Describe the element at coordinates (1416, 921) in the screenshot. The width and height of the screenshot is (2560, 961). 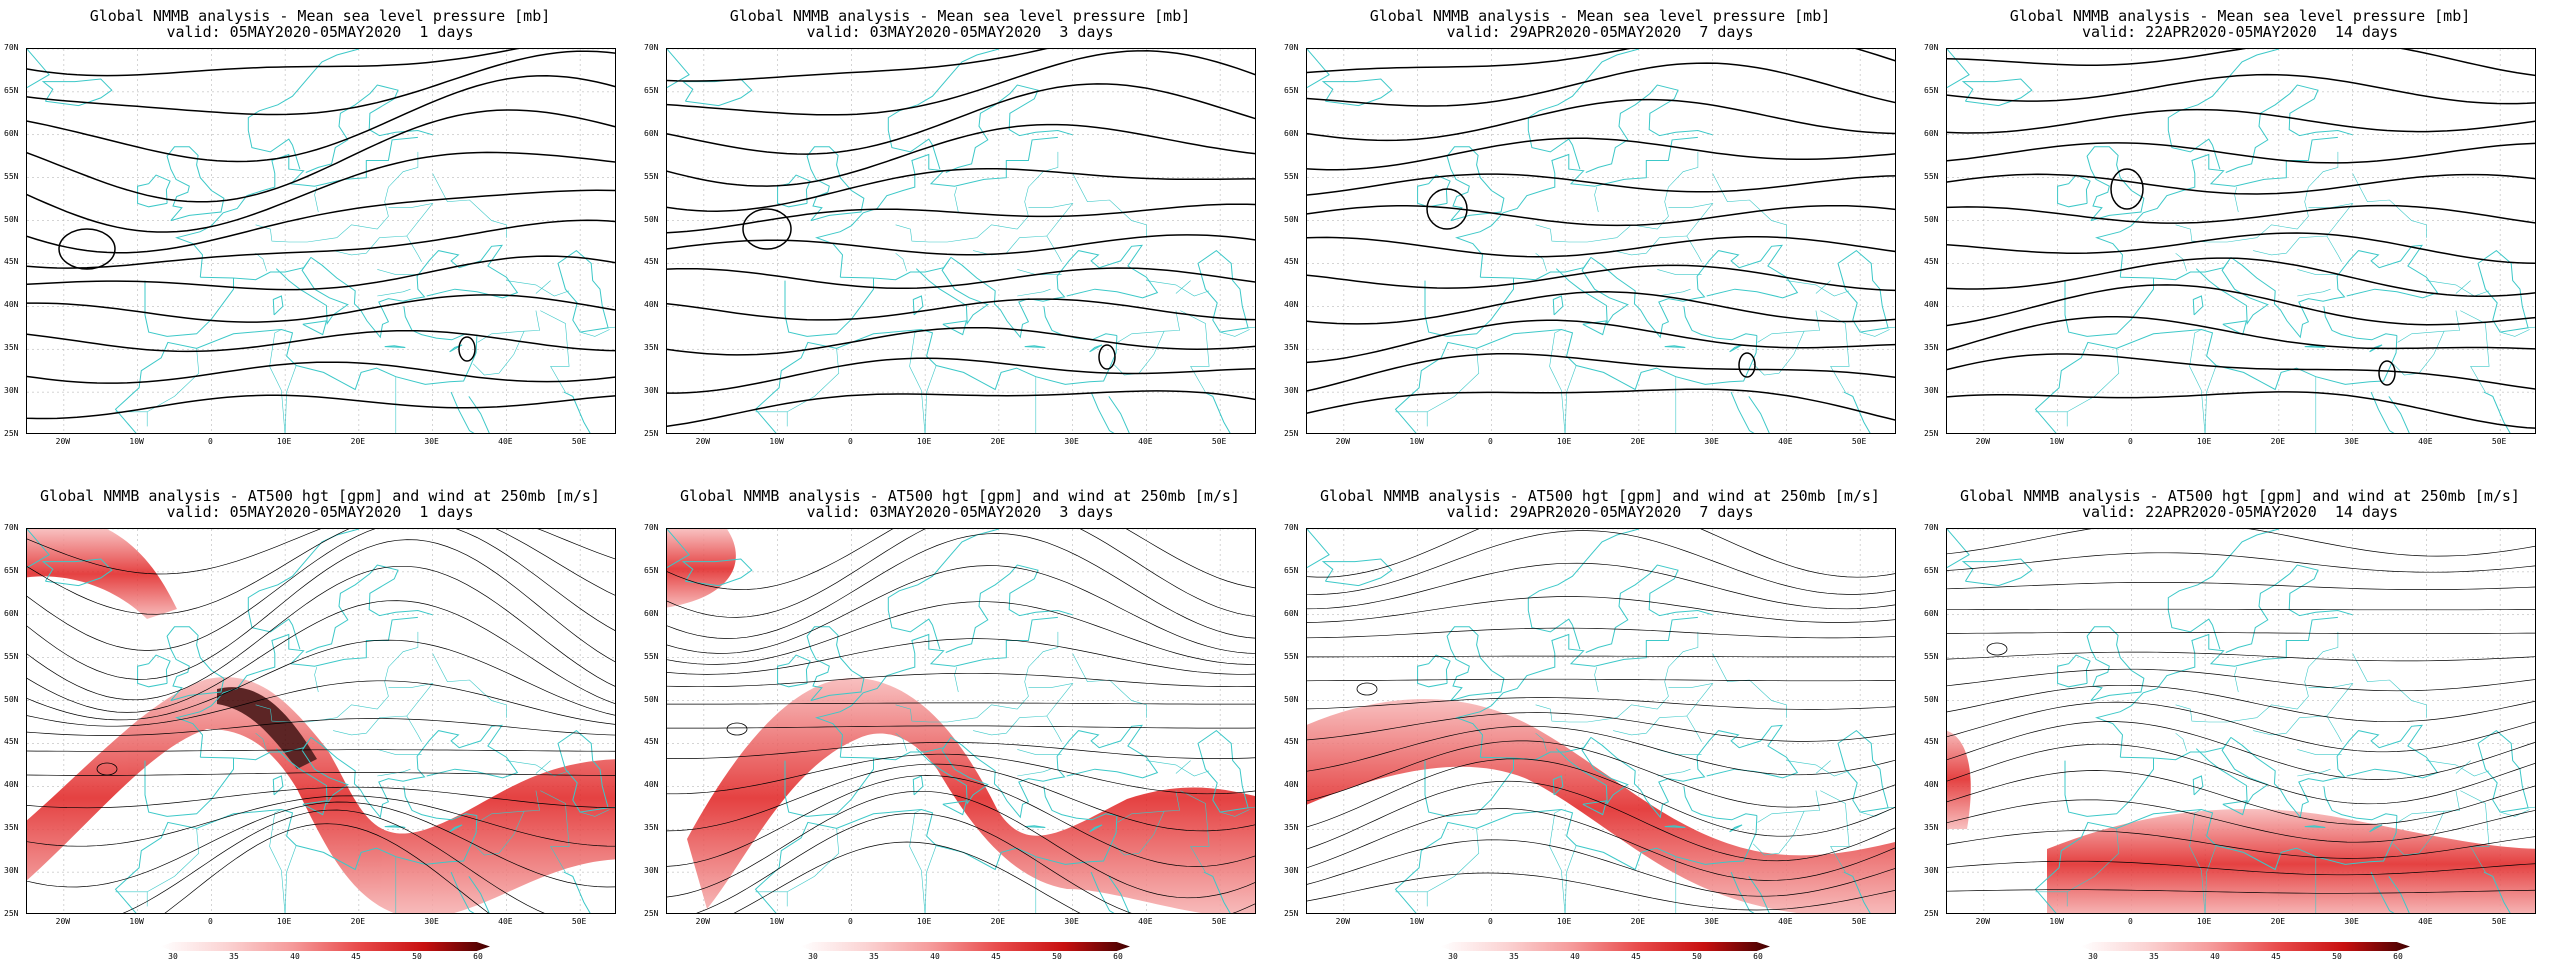
I see `longitude-tick-label: 10W` at that location.